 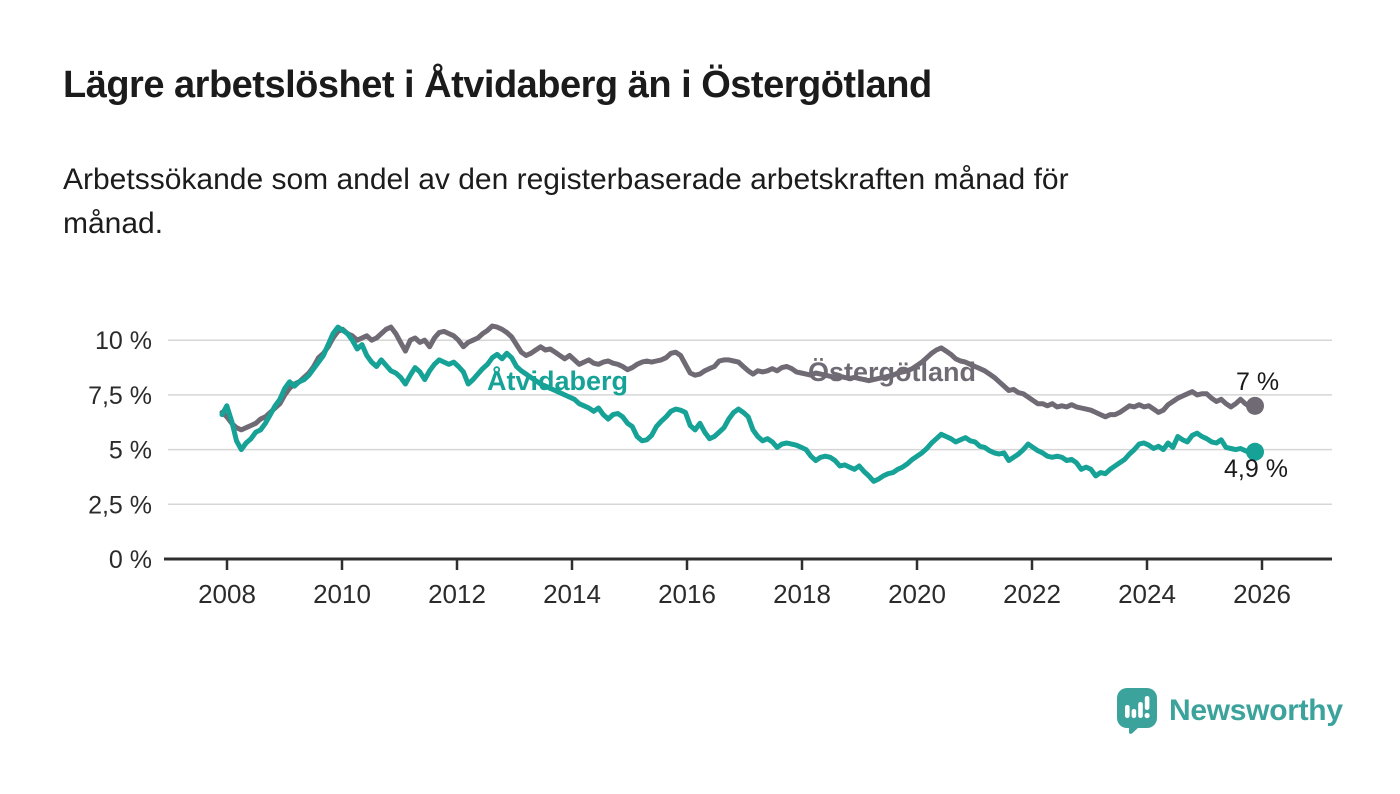 What do you see at coordinates (738, 378) in the screenshot?
I see `series-line-ostergotland` at bounding box center [738, 378].